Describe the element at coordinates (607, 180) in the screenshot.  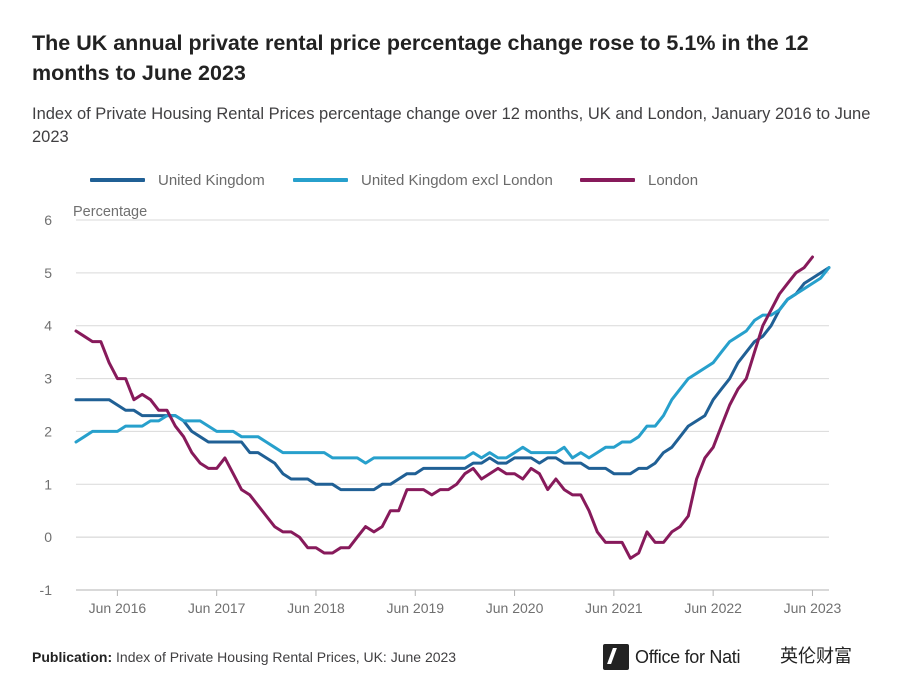
I see `legend-swatch-london` at that location.